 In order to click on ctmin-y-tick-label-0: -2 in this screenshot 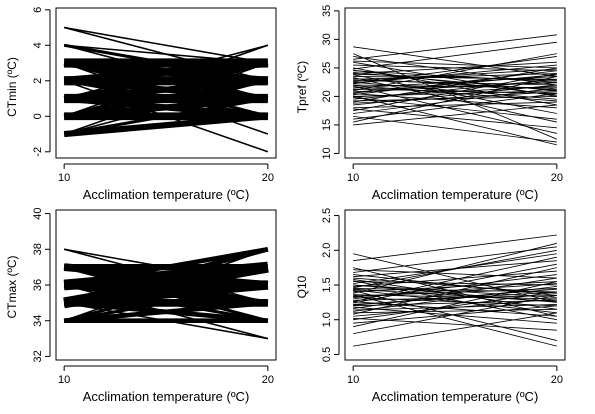, I will do `click(38, 152)`.